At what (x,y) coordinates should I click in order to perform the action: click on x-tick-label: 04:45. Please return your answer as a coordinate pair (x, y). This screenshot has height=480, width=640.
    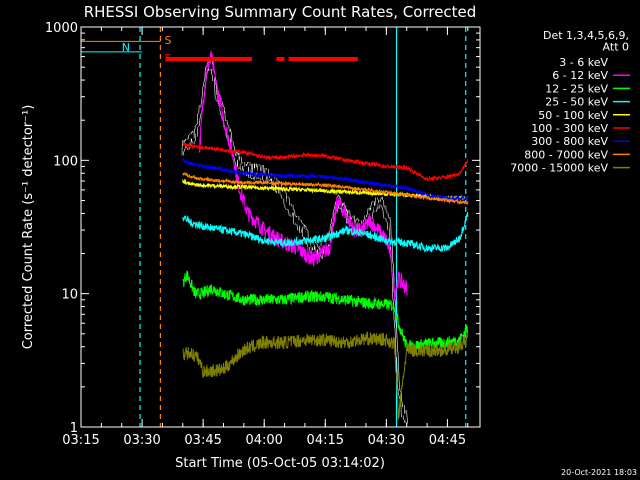
    Looking at the image, I should click on (447, 440).